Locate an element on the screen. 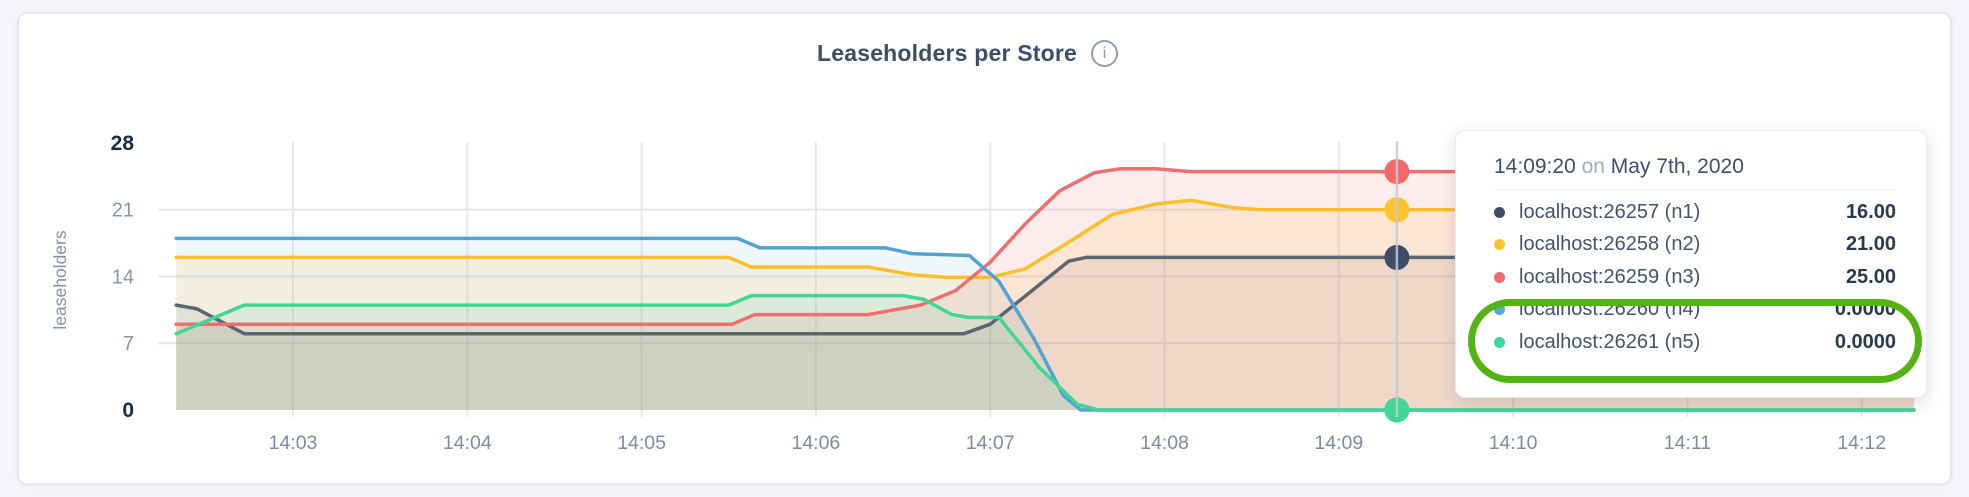  y-tick-label: 7 is located at coordinates (128, 344).